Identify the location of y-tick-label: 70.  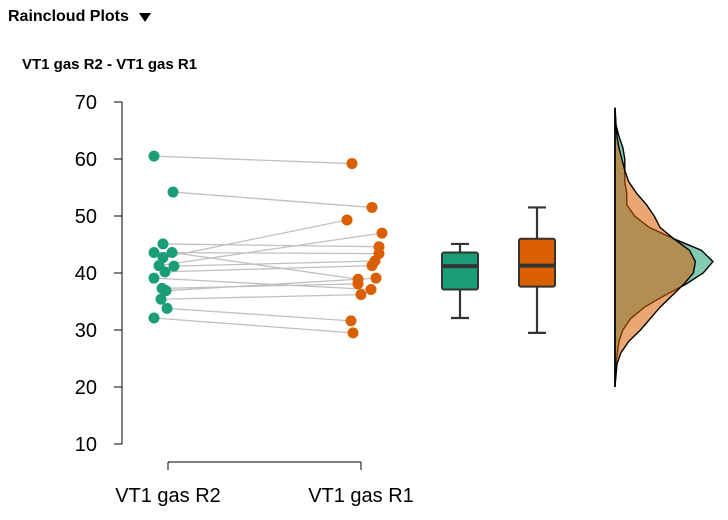
(86, 103).